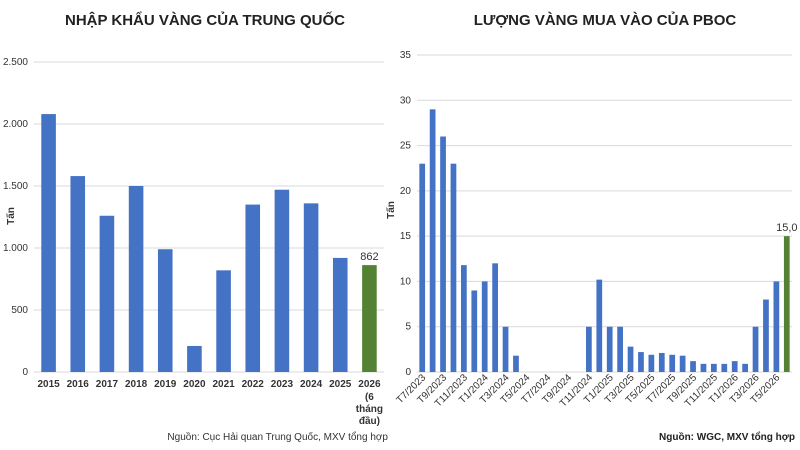 The width and height of the screenshot is (800, 450). I want to click on left-y-axis-label: Tấn, so click(11, 216).